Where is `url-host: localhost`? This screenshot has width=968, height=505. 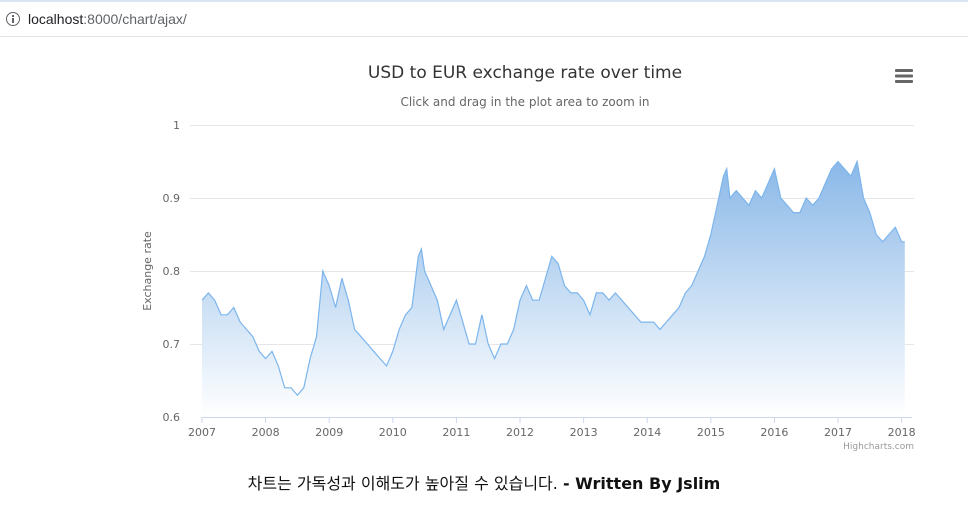 url-host: localhost is located at coordinates (56, 19).